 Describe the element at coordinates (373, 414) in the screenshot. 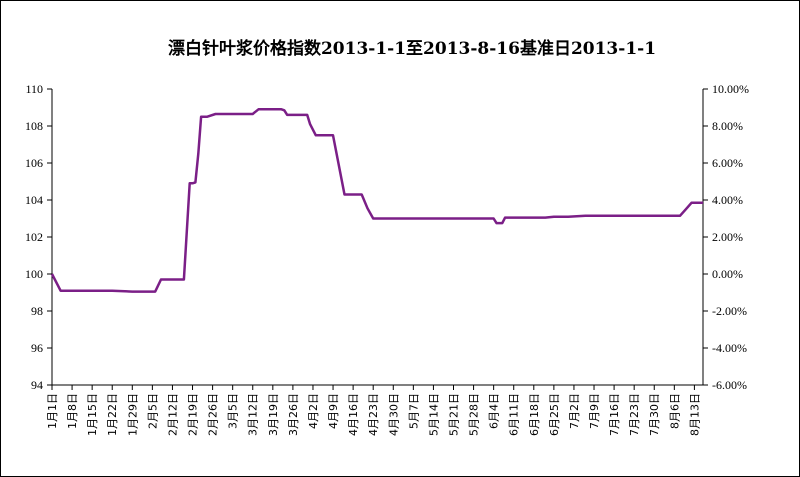

I see `x-tick-label: 4月23日` at that location.